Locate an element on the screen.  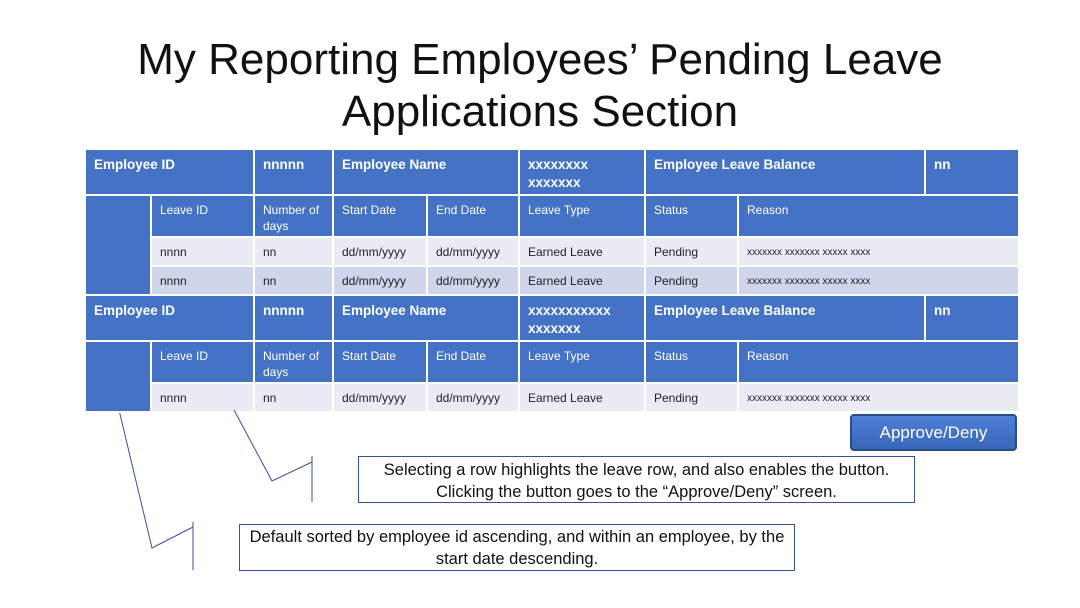
employee-name-value: xxxxxxxx xxxxxxx is located at coordinates (583, 173).